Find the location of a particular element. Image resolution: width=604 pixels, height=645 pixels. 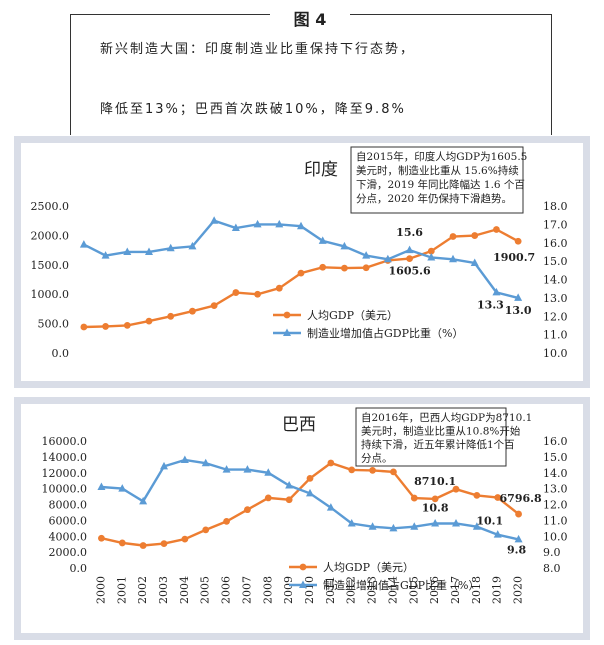

annotation-text: 分点，2020 年仍保持下滑趋势。 is located at coordinates (434, 198).